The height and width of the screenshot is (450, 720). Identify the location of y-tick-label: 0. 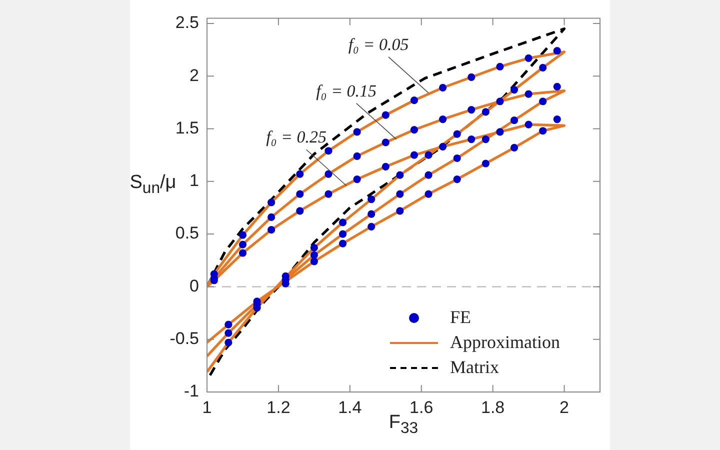
(194, 286).